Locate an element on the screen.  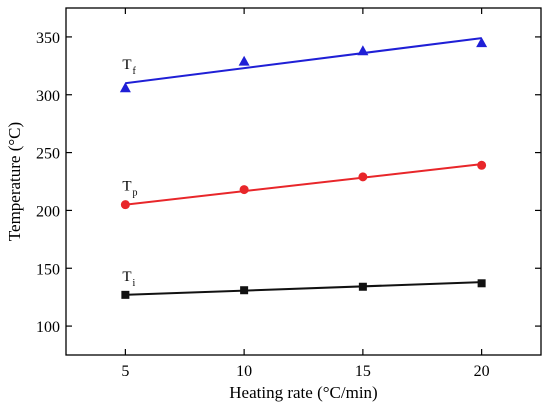
y-tick-label: 300 is located at coordinates (48, 96).